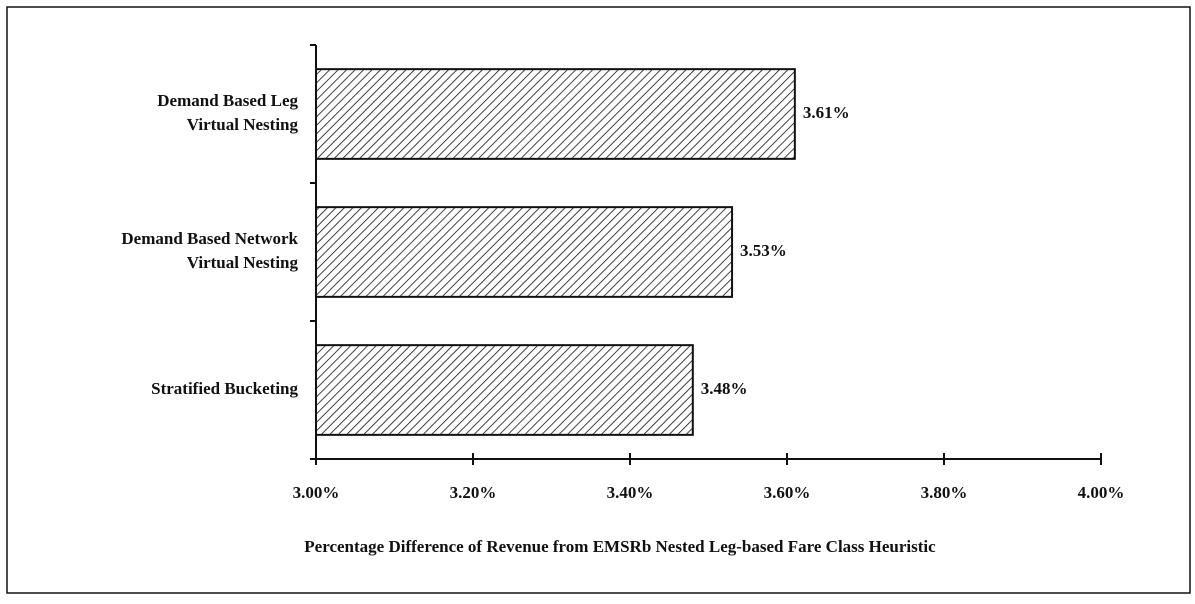 This screenshot has width=1195, height=604. I want to click on y-tick-label: Stratified Bucketing, so click(224, 388).